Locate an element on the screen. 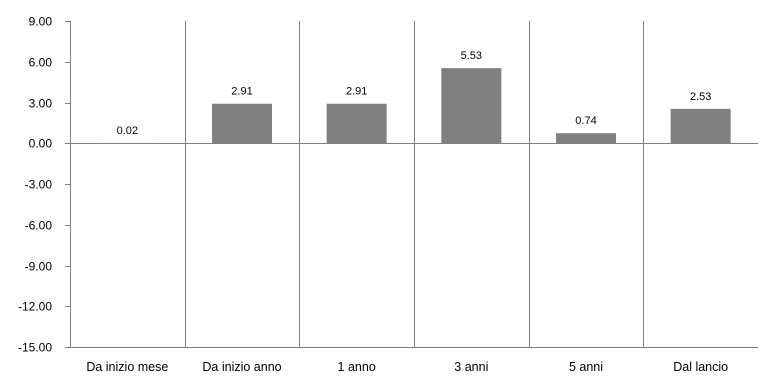 This screenshot has width=763, height=376. x-category-label: Dal lancio is located at coordinates (700, 367).